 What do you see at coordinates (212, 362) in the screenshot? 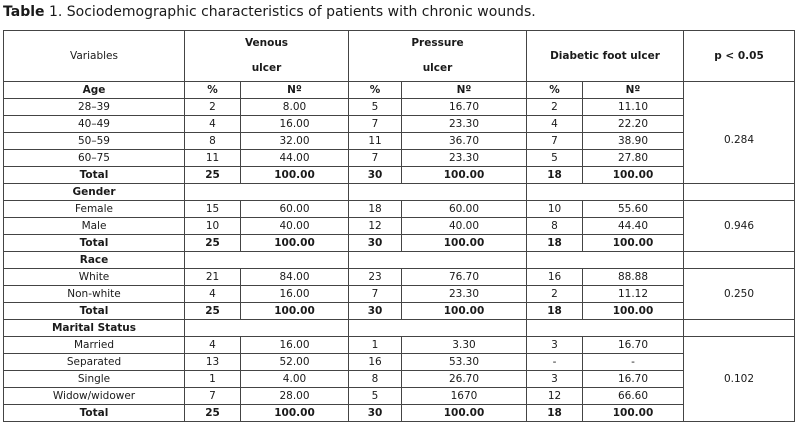
I see `table-cell: 13` at bounding box center [212, 362].